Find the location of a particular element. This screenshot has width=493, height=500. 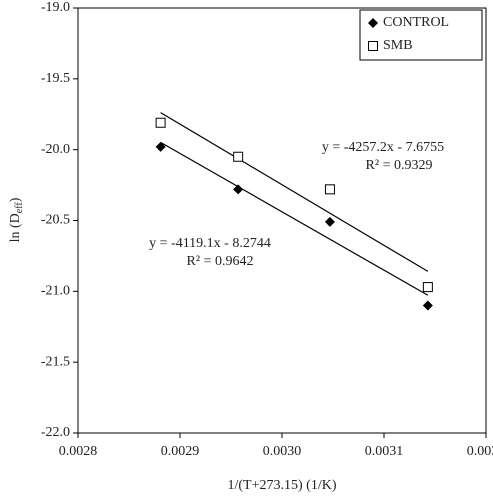

legend-box is located at coordinates (421, 35).